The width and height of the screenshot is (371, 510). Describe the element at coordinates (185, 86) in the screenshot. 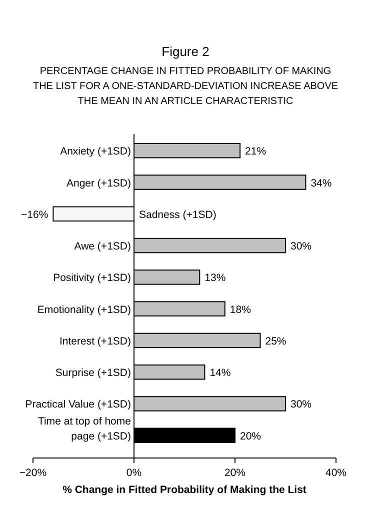

I see `chart-subtitle: PERCENTAGE CHANGE IN FITTED PROBABILITY OF MAKING THE LIST FOR A ONE-STANDARD-DEVIATION INCREASE ABOVE THE MEAN IN AN ARTICLE CHARACTERISTIC` at that location.